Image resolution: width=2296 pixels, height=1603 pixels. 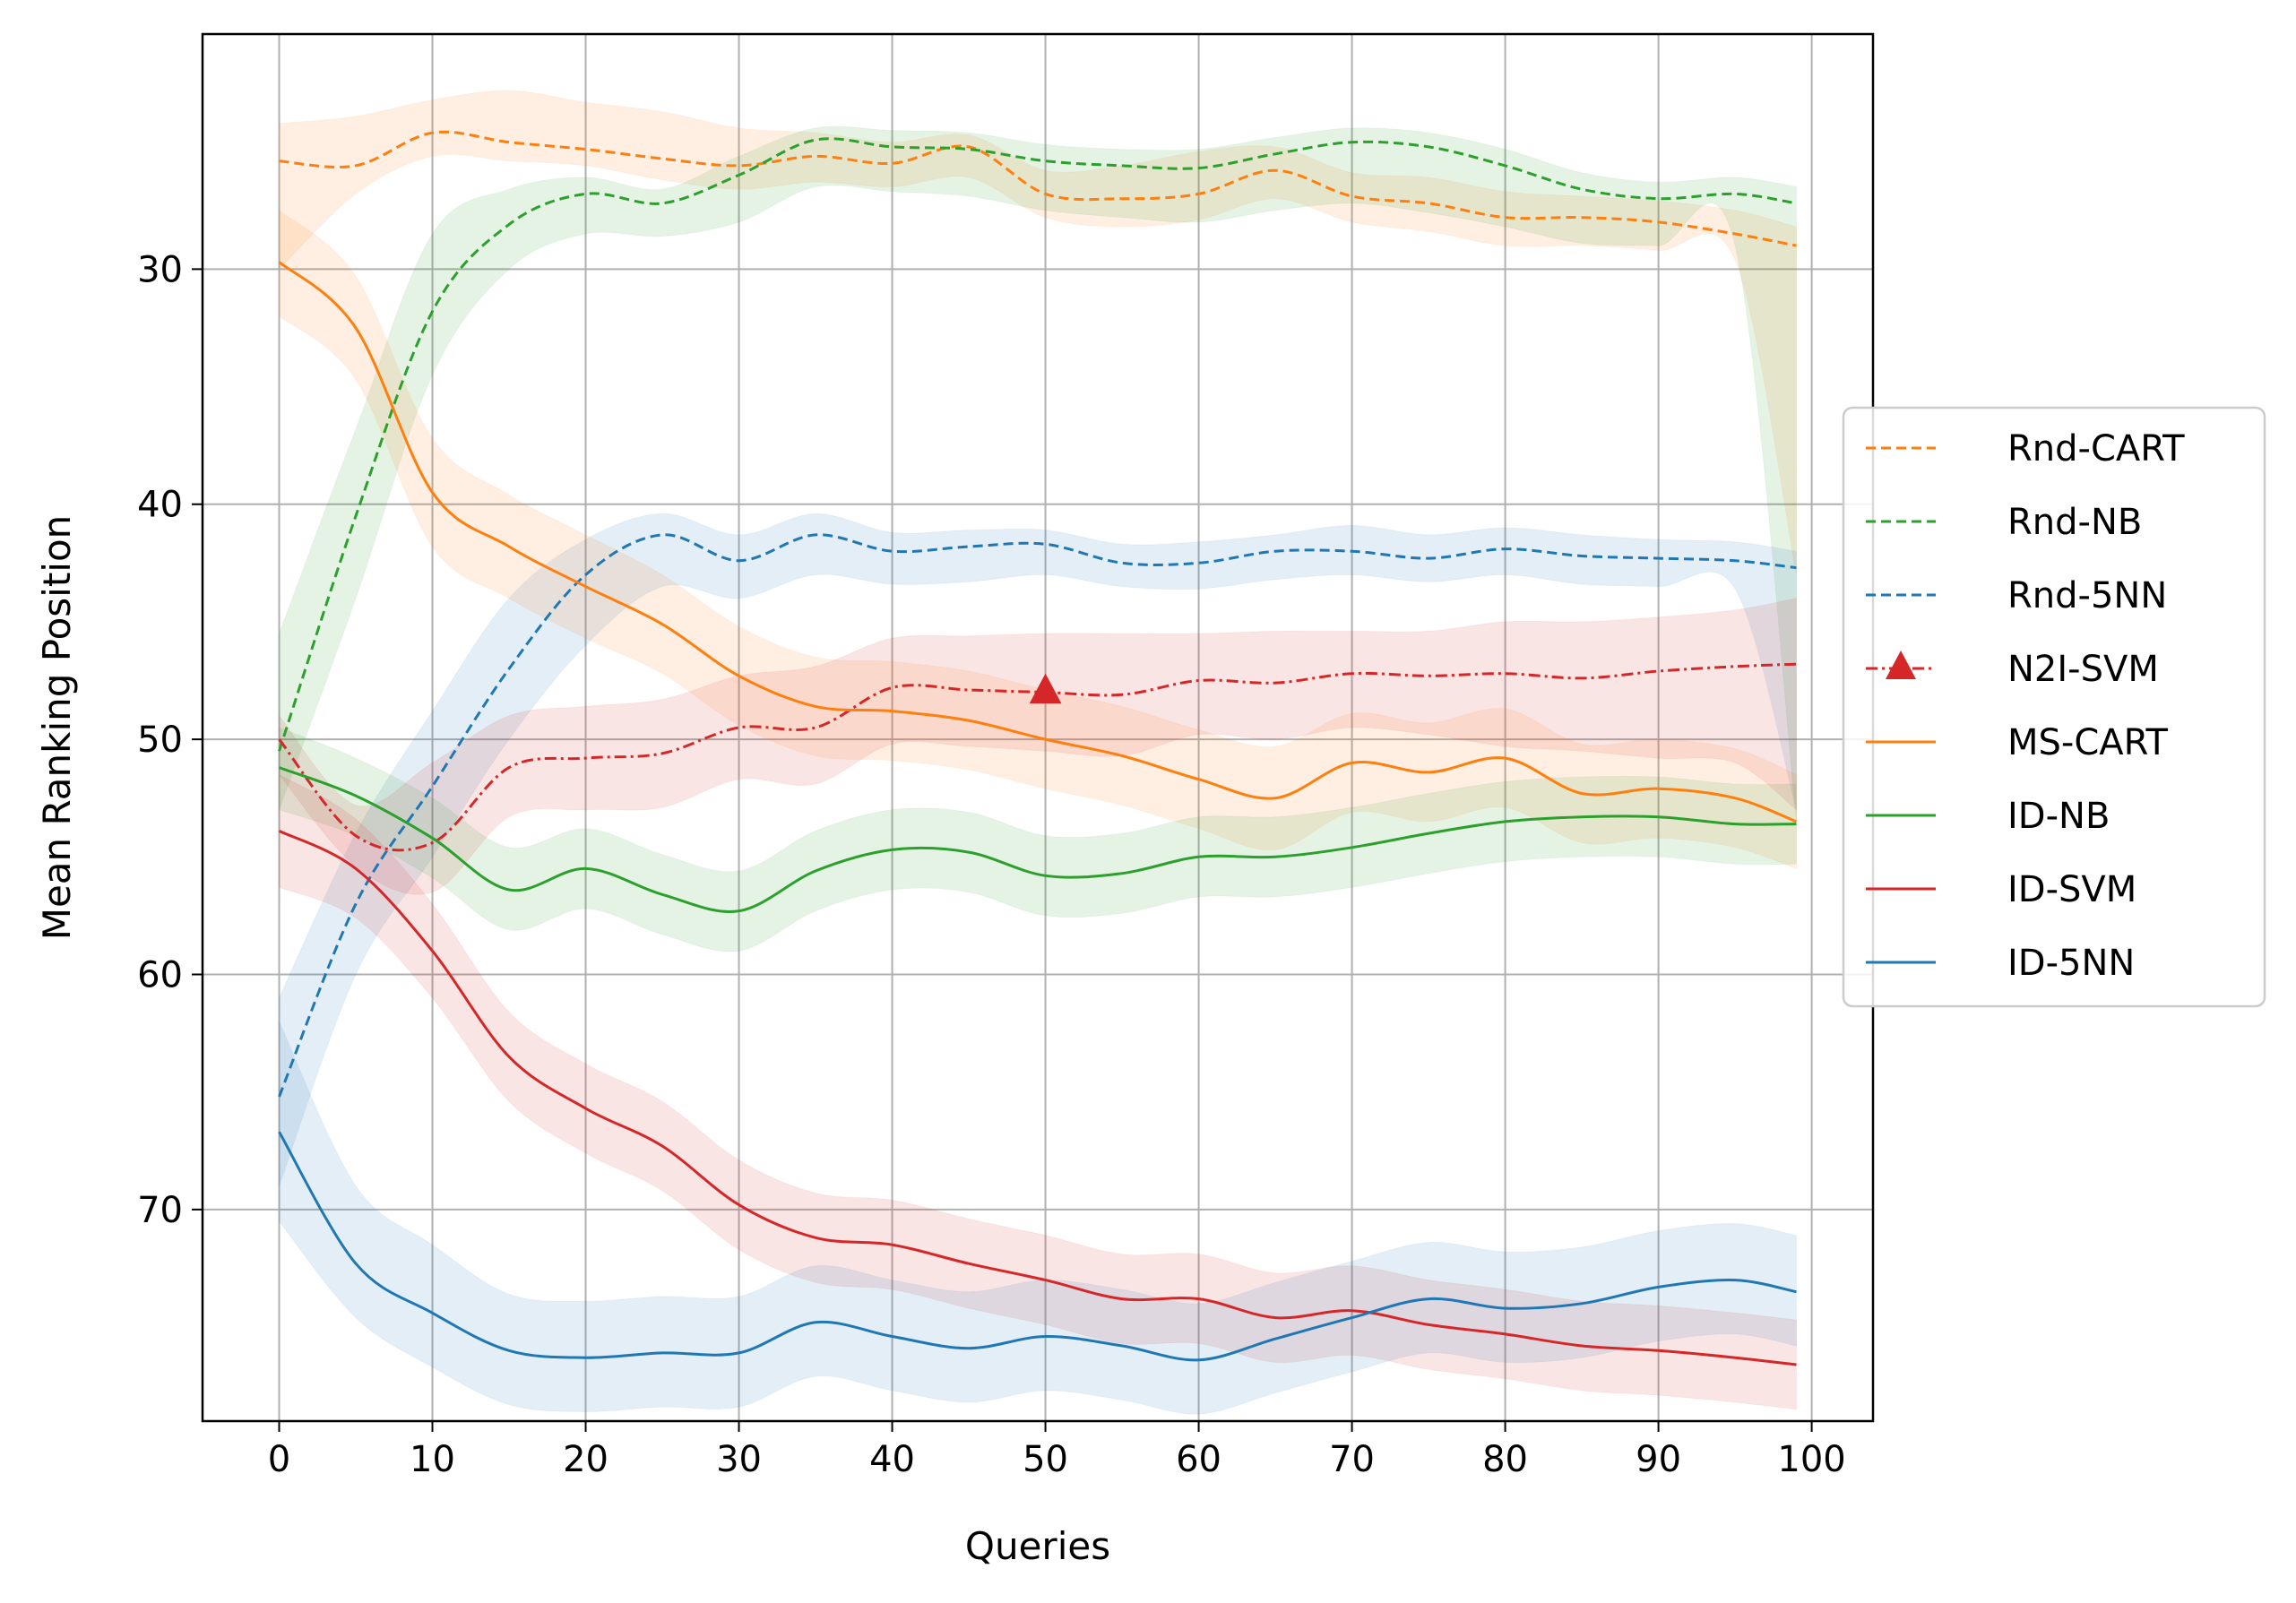 What do you see at coordinates (1901, 665) in the screenshot?
I see `legend-marker-n2i-svm` at bounding box center [1901, 665].